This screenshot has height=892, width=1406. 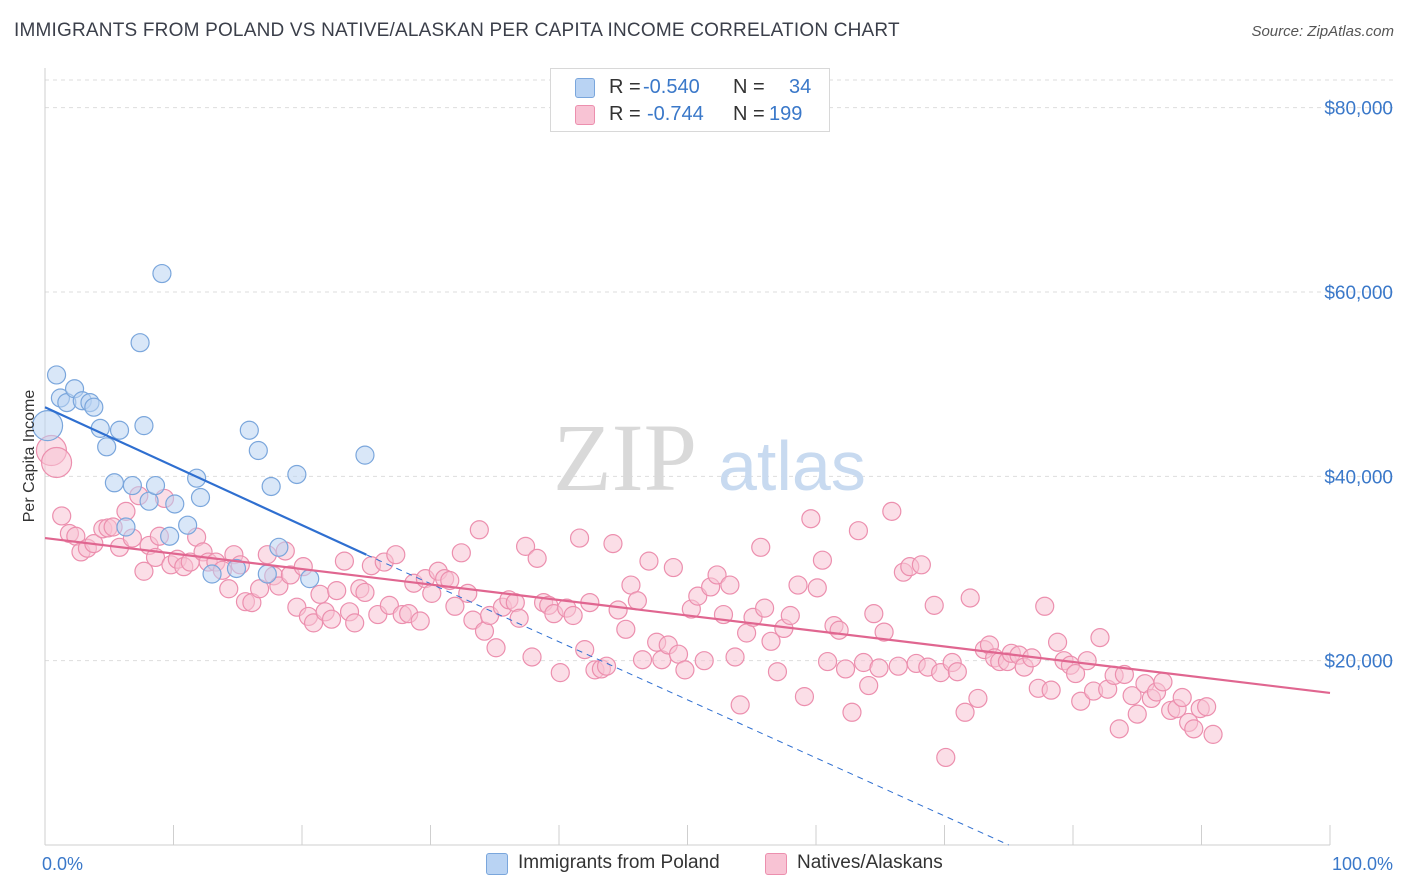 I want to click on legend-label-natives: Natives/Alaskans, so click(x=870, y=862).